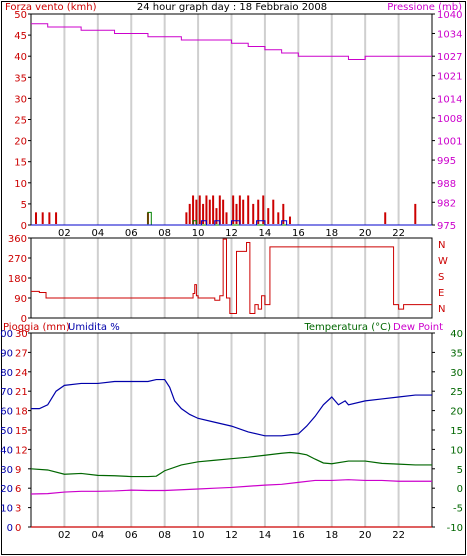 The image size is (467, 556). Describe the element at coordinates (398, 233) in the screenshot. I see `x-tick-label: 22` at that location.